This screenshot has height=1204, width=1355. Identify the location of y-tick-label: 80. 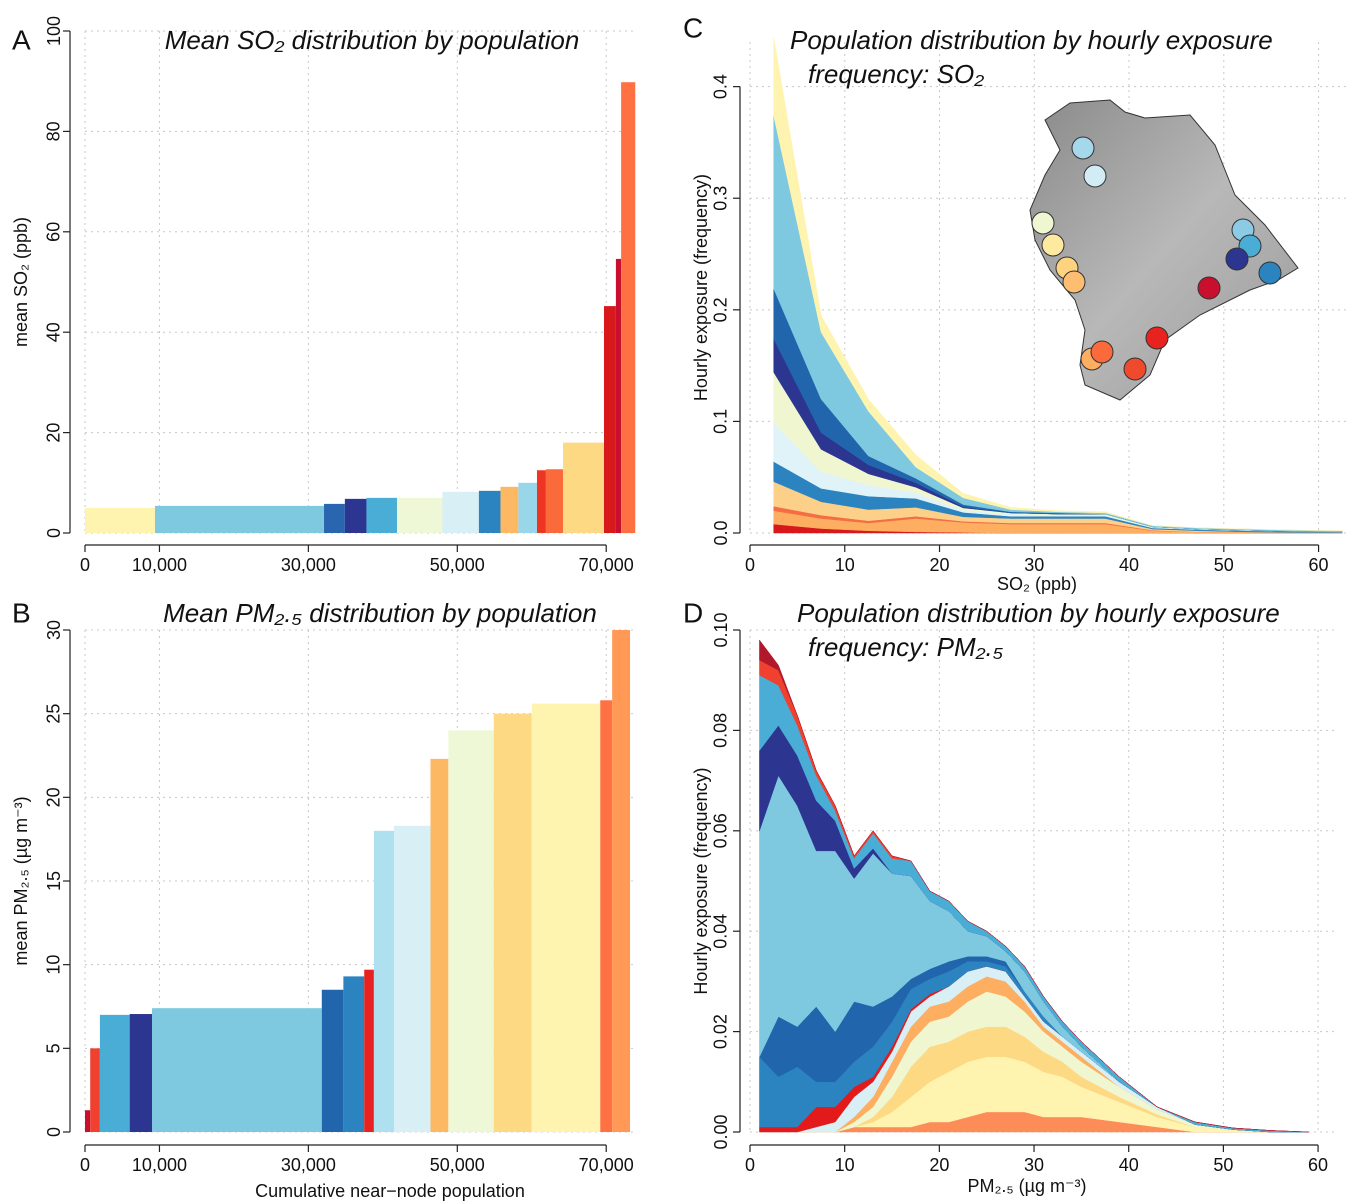
(54, 131).